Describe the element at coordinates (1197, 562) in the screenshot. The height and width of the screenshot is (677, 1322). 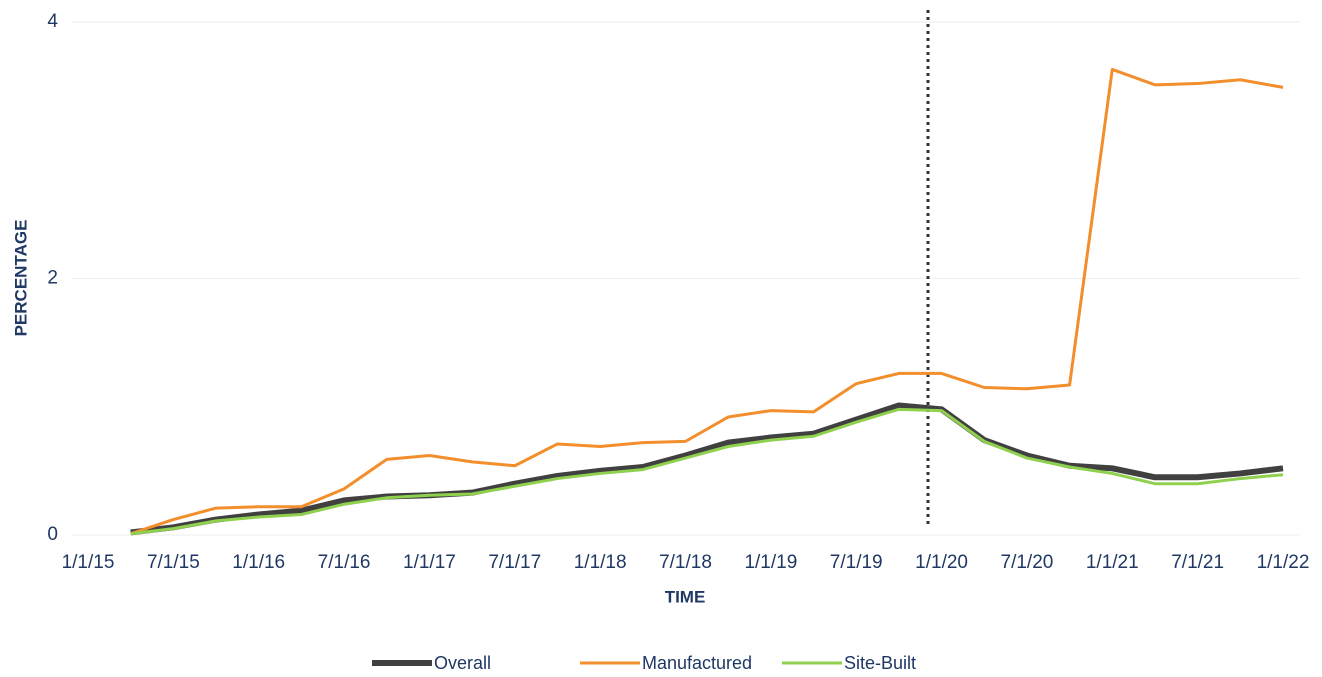
I see `x-tick-label: 7/1/21` at that location.